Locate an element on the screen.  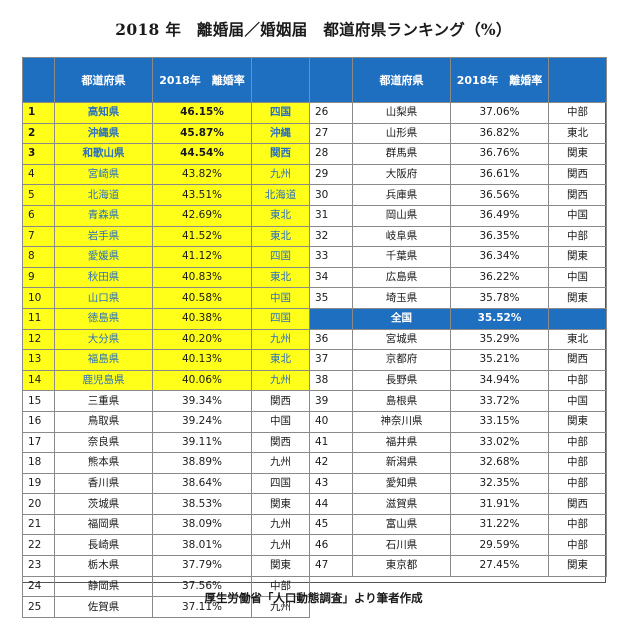
rate-cell: 46.15% is located at coordinates (202, 113).